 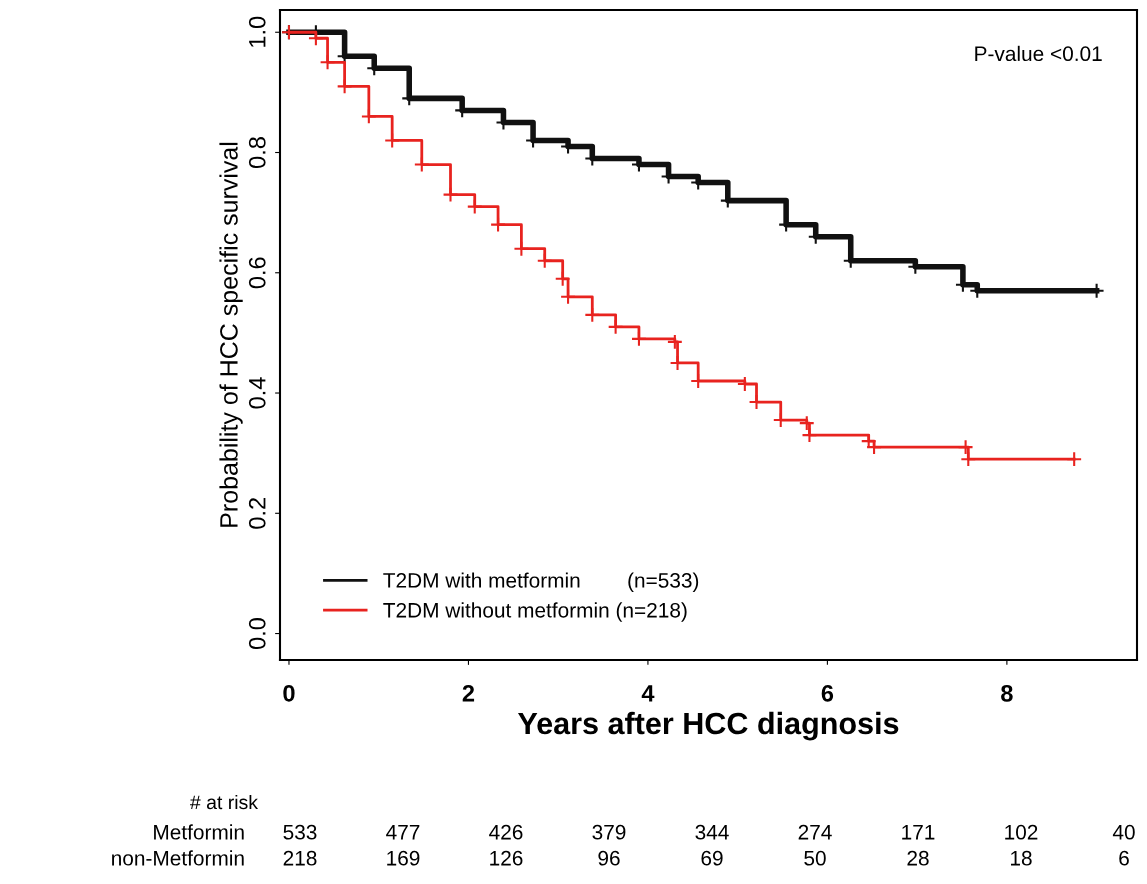 What do you see at coordinates (468, 693) in the screenshot?
I see `x-tick-label: 2` at bounding box center [468, 693].